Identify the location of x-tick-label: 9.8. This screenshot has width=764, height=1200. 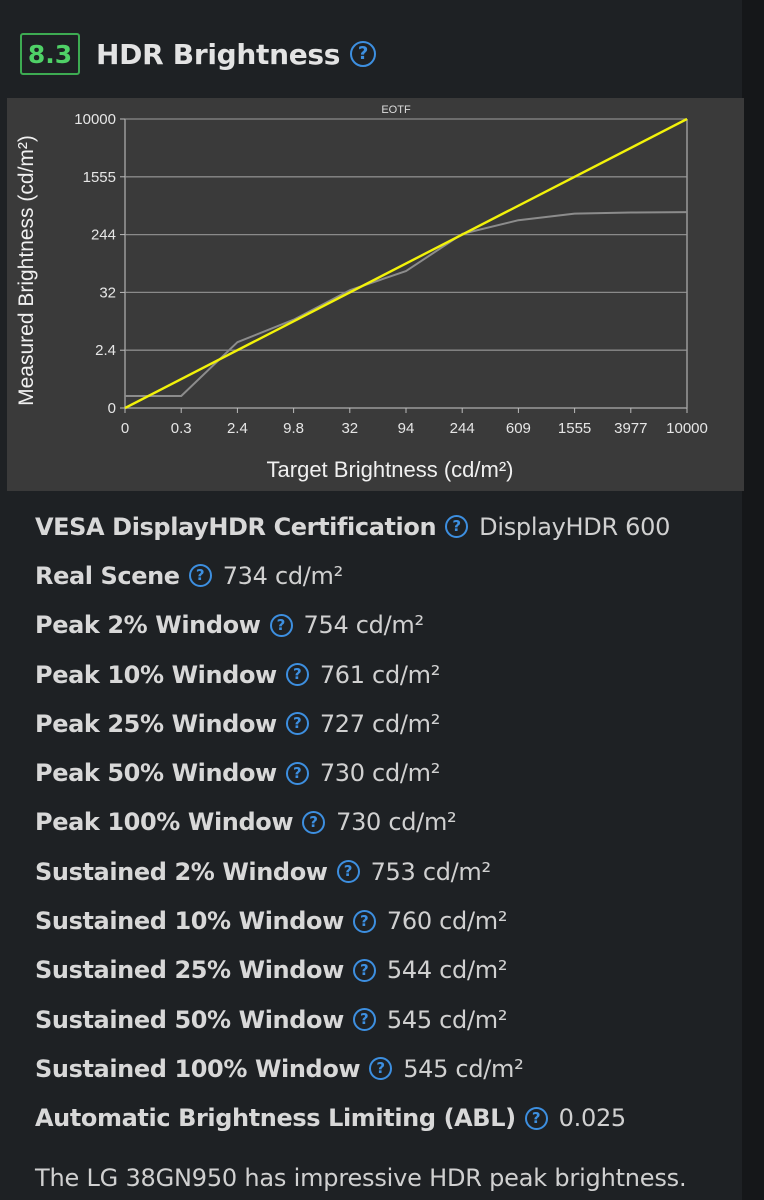
(293, 428).